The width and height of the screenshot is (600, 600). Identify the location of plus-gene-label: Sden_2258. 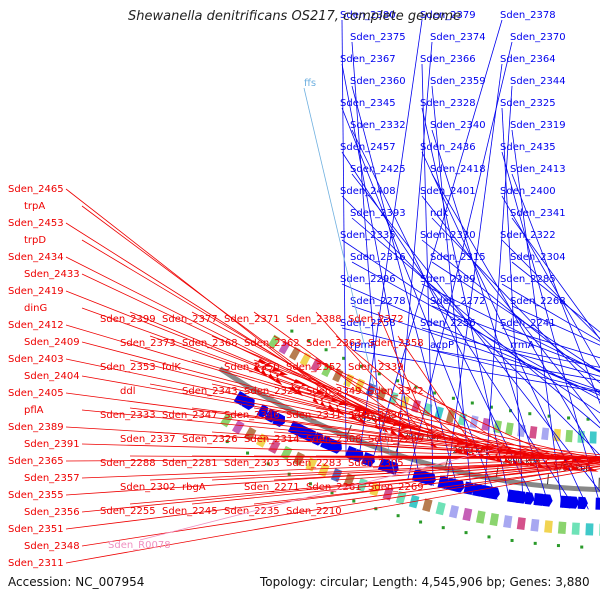
(368, 323).